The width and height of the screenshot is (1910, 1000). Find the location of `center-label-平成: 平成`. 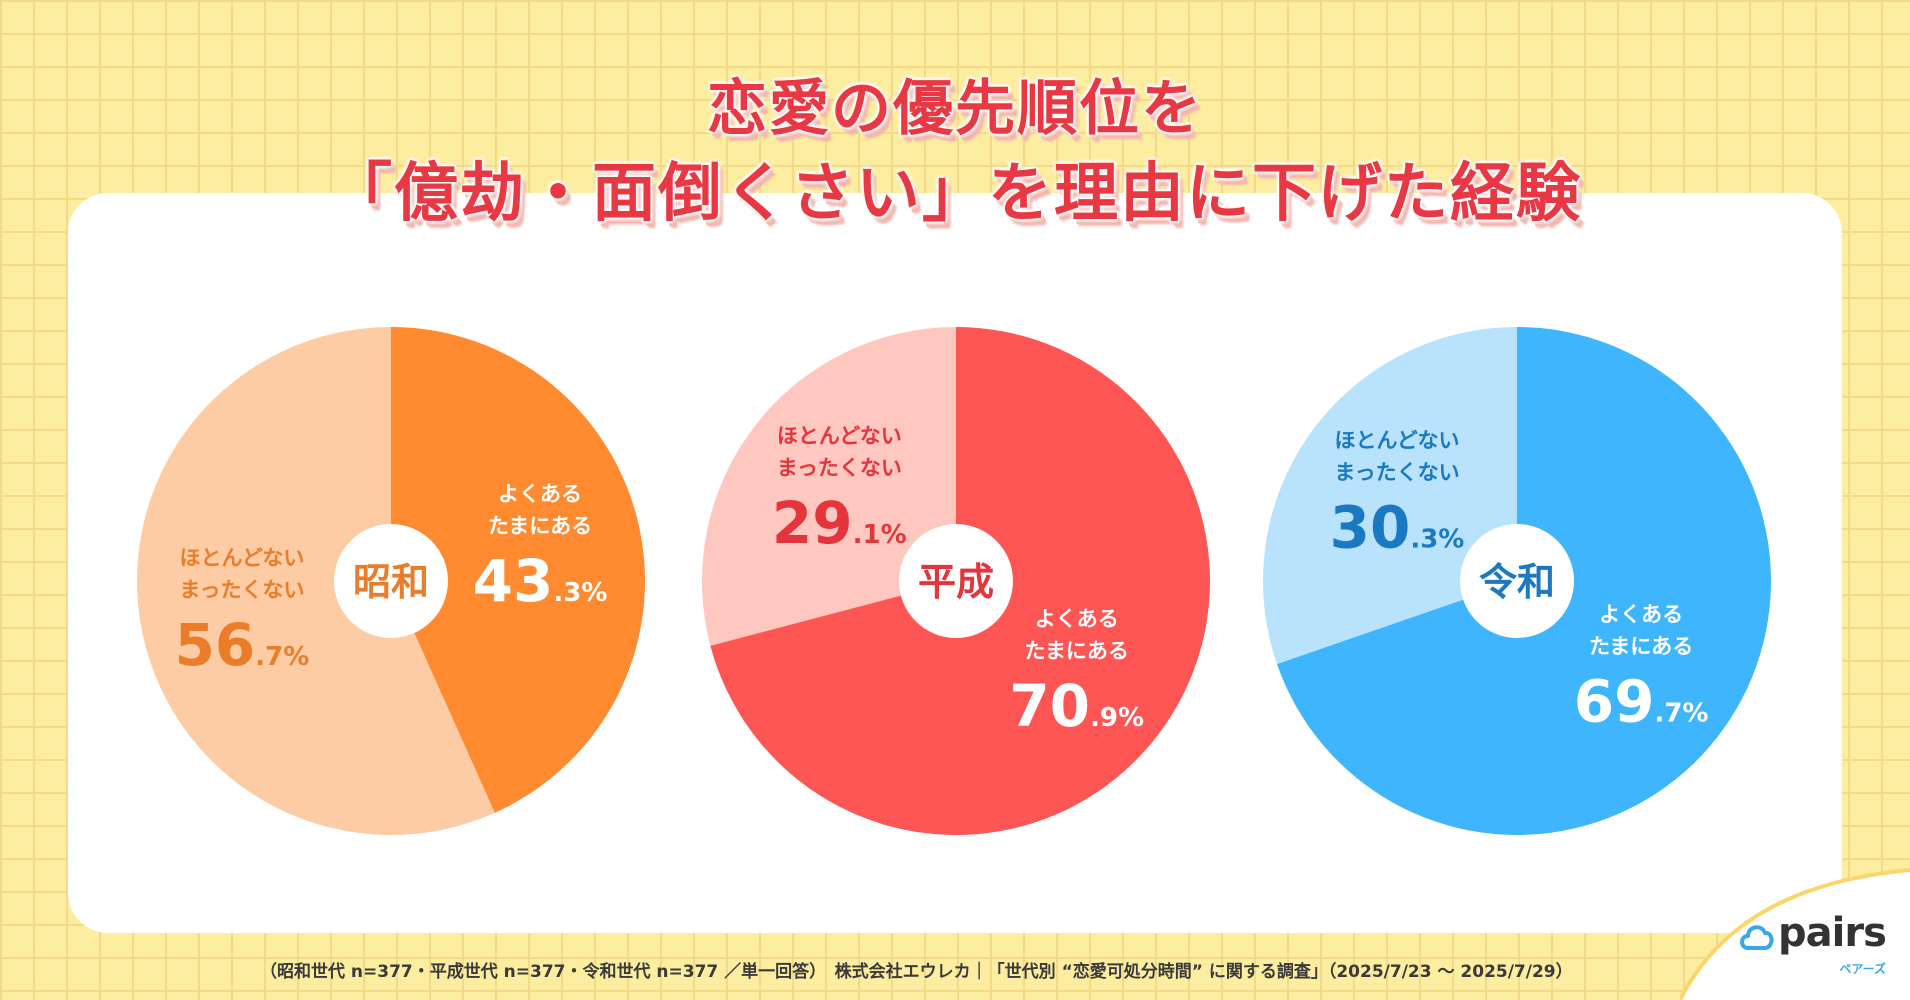

center-label-平成: 平成 is located at coordinates (956, 582).